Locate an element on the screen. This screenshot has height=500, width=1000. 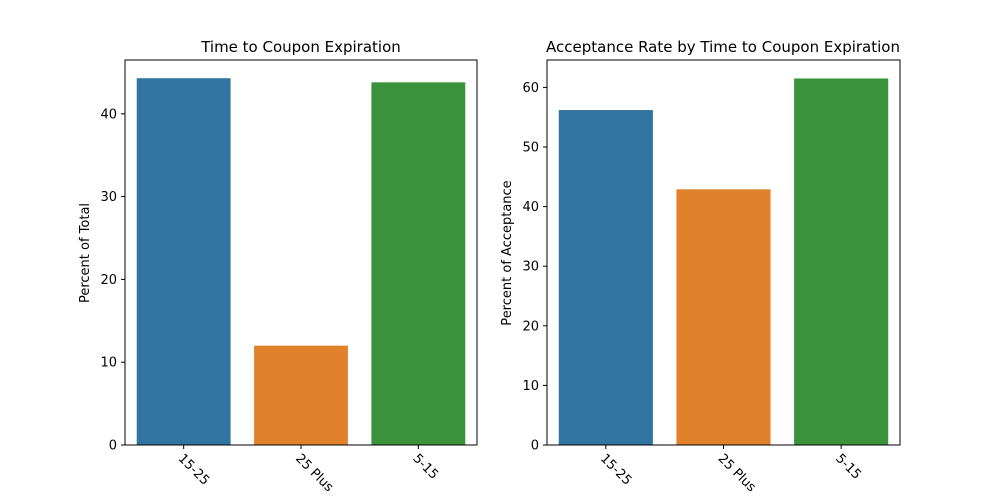
y-tick-label: 50 is located at coordinates (530, 148).